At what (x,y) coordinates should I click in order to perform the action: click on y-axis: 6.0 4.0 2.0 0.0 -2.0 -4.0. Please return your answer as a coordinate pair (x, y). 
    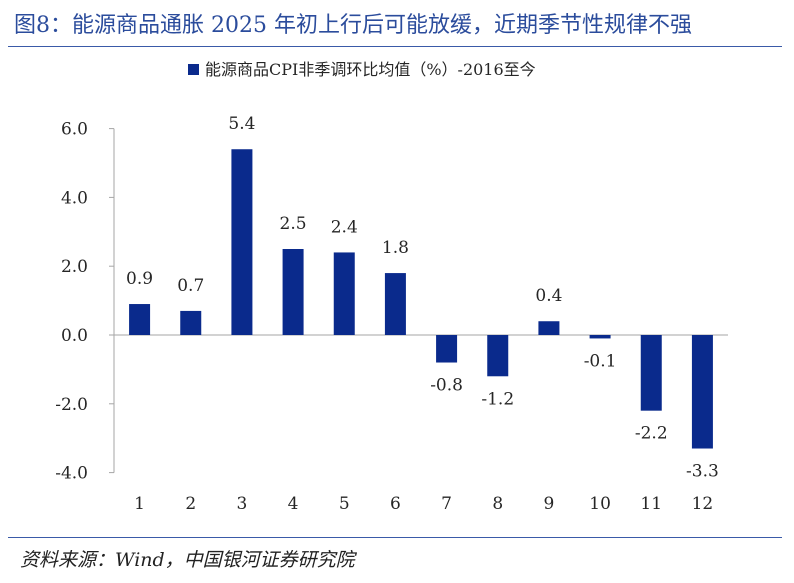
    Looking at the image, I should click on (85, 302).